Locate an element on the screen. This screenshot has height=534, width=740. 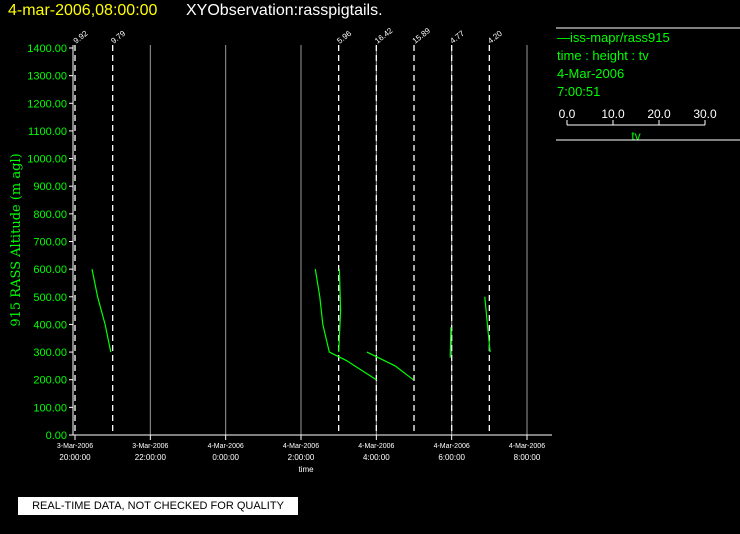
x-tick-time-label: 8:00:00 is located at coordinates (527, 457).